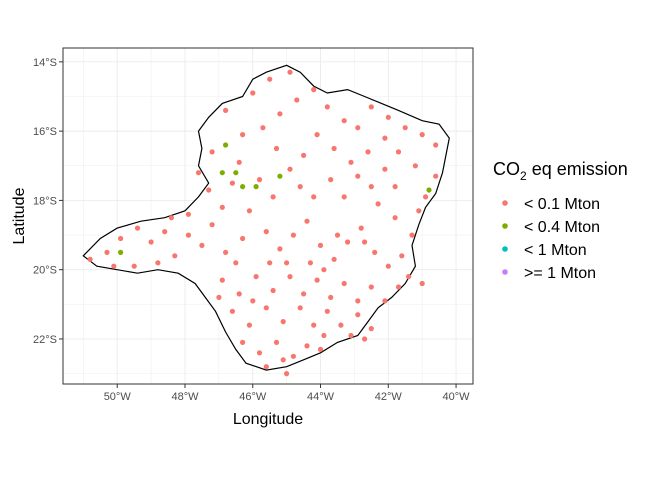  I want to click on y-axis-title: Latitude, so click(19, 215).